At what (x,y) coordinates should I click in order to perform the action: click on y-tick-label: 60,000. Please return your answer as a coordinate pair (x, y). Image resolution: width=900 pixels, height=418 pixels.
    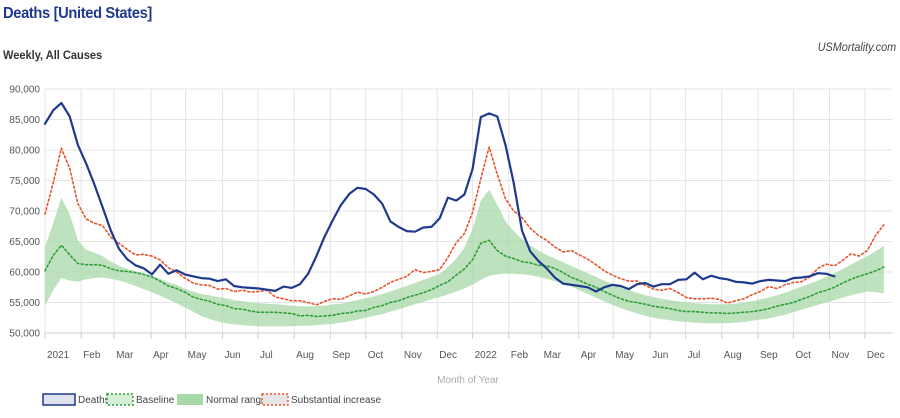
    Looking at the image, I should click on (24, 273).